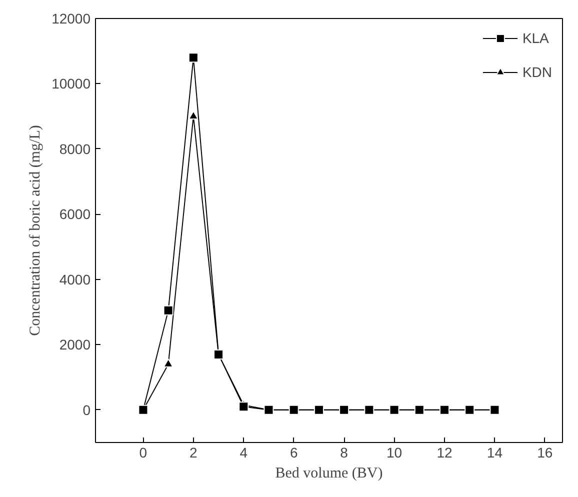  Describe the element at coordinates (444, 452) in the screenshot. I see `x-tick-label: 12` at that location.